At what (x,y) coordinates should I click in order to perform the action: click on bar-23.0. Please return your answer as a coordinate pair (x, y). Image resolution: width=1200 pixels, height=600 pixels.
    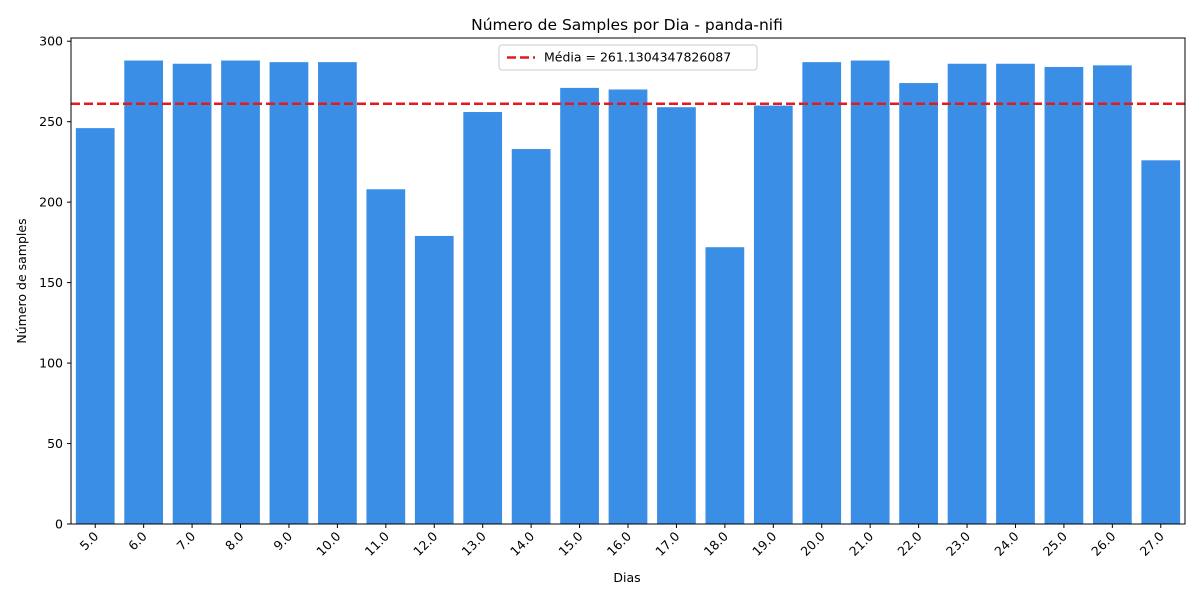
    Looking at the image, I should click on (967, 293).